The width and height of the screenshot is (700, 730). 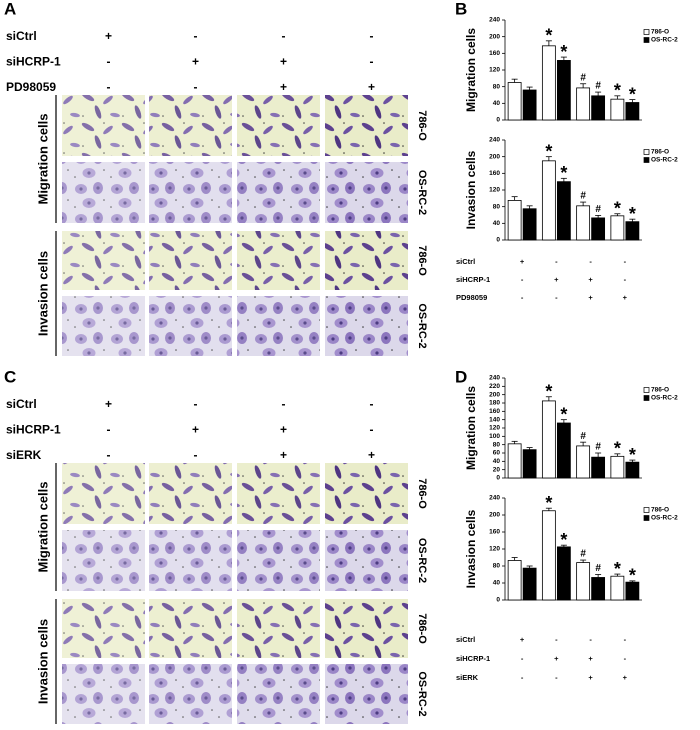 I want to click on y-tick-label: 60, so click(x=497, y=453).